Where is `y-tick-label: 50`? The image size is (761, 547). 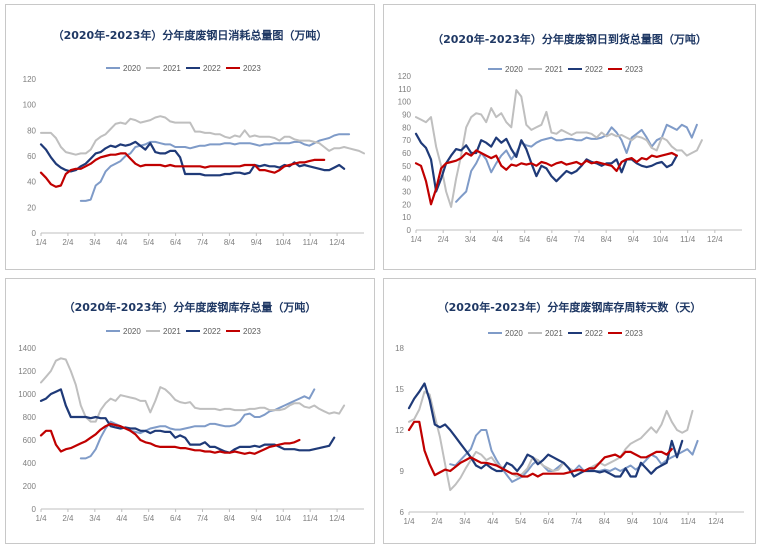 y-tick-label: 50 is located at coordinates (406, 166).